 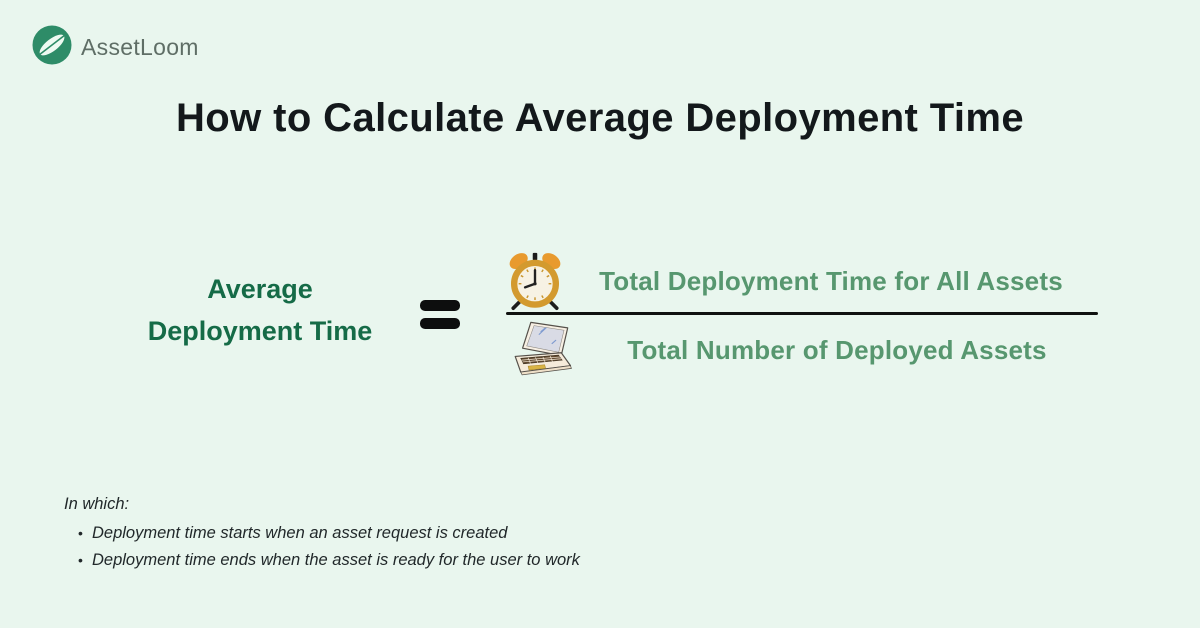 I want to click on fraction-denominator: Total Number of Deployed Assets, so click(x=802, y=350).